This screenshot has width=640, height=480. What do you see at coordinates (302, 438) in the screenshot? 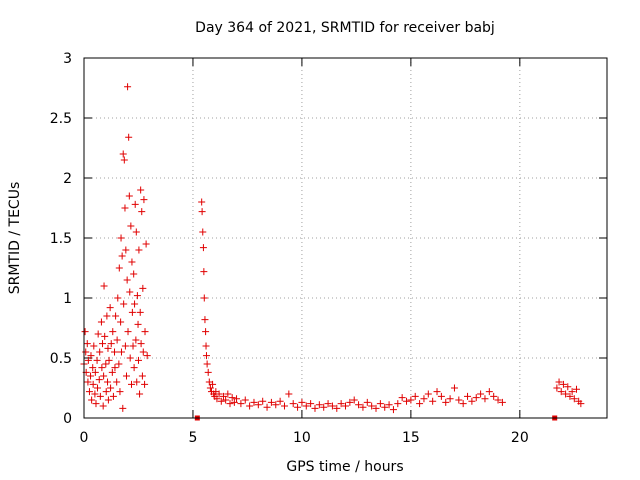
I see `x-tick-label: 10` at bounding box center [302, 438].